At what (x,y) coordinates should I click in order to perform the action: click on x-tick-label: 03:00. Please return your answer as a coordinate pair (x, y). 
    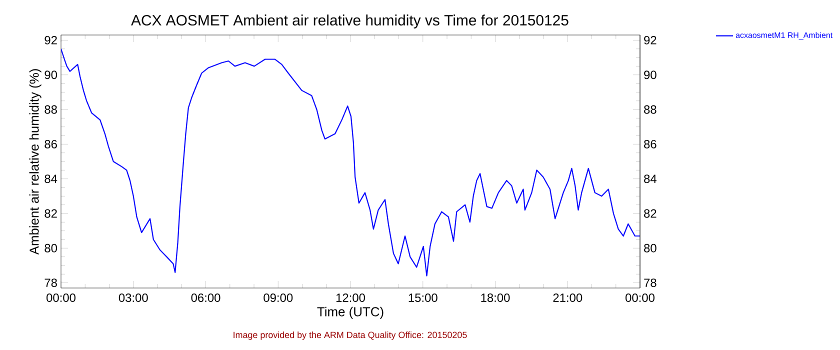
    Looking at the image, I should click on (133, 298).